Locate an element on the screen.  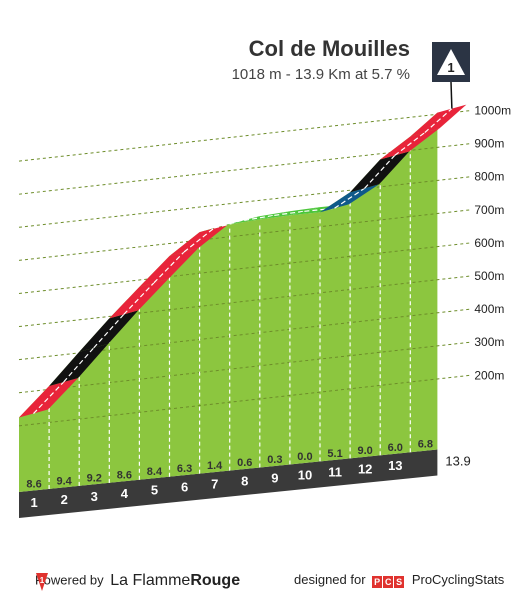
km-marker-label: 1 is located at coordinates (33, 502).